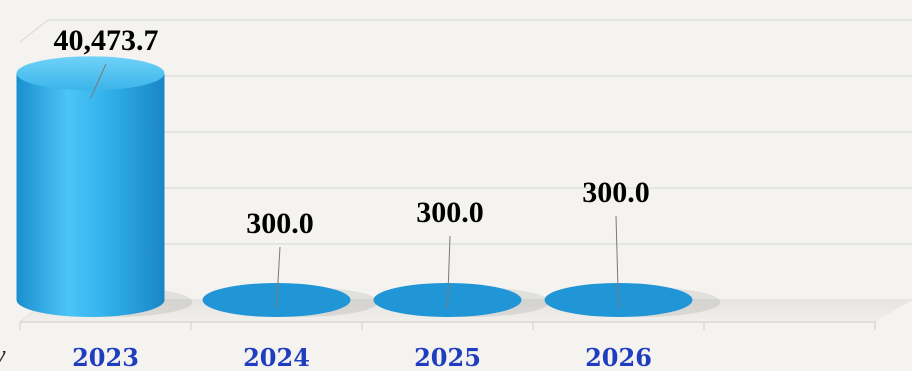 The width and height of the screenshot is (912, 371). I want to click on bar, so click(90, 195).